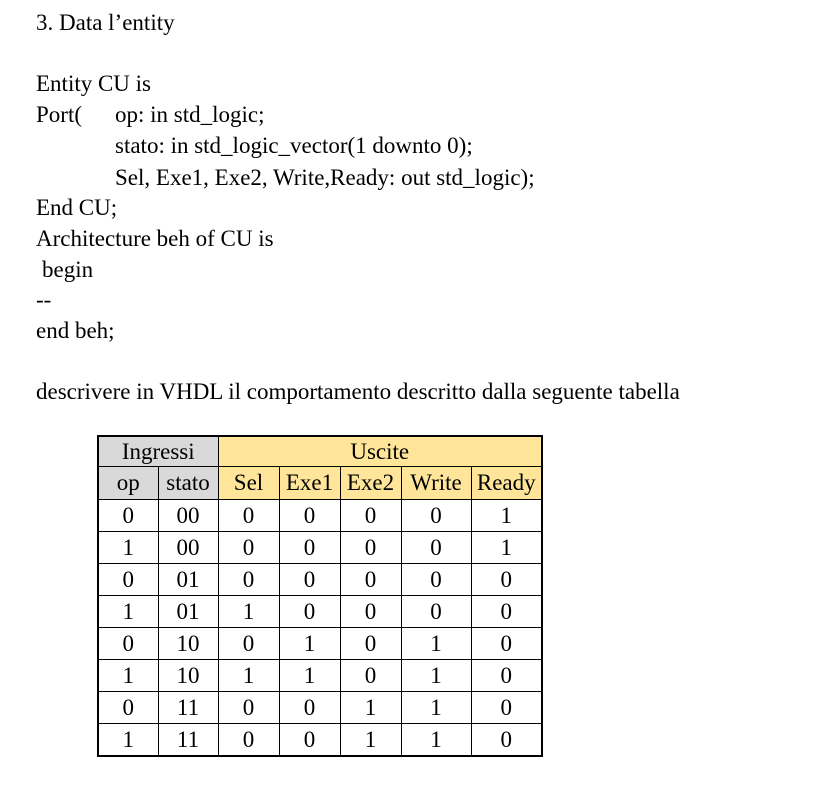 This screenshot has width=822, height=796. What do you see at coordinates (370, 483) in the screenshot?
I see `column-header-exe2: Exe2` at bounding box center [370, 483].